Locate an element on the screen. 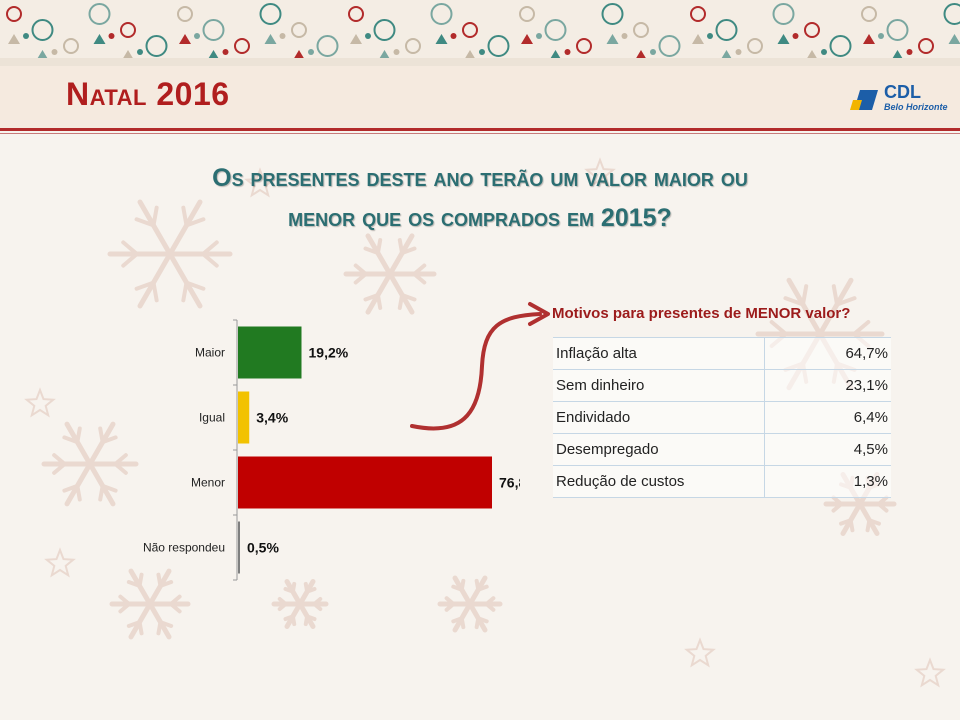 This screenshot has height=720, width=960. logo-subtitle: Belo Horizonte is located at coordinates (916, 107).